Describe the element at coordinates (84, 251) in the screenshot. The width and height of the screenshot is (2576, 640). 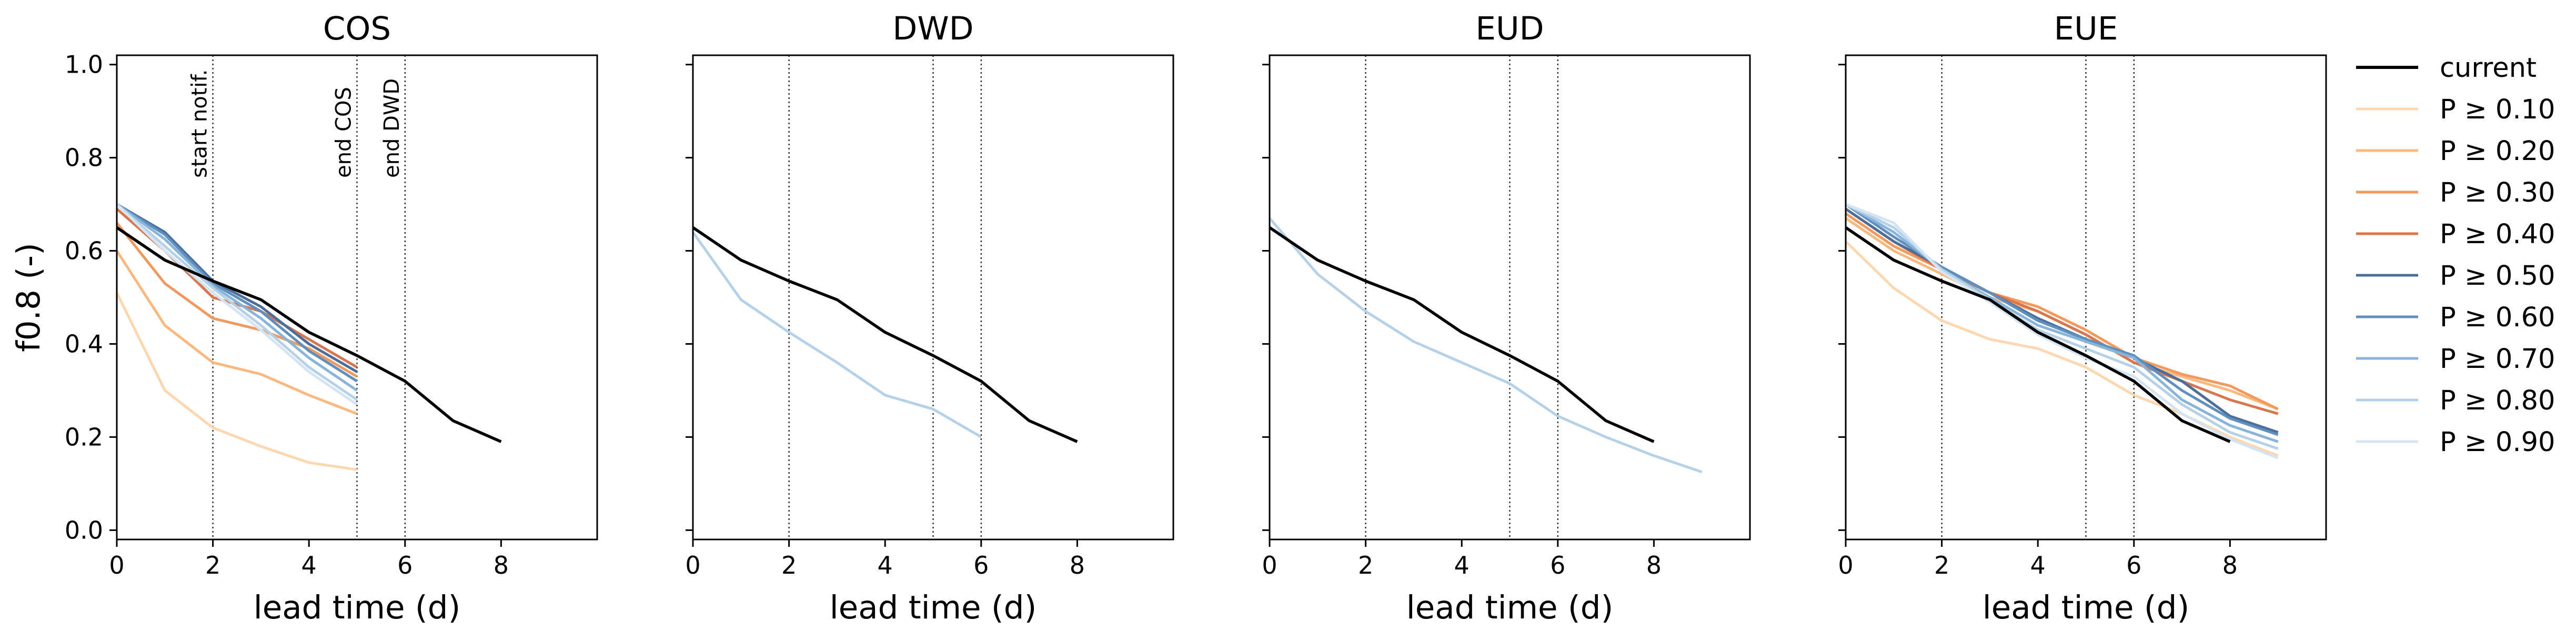
I see `y-tick-label-06: 0.6` at that location.